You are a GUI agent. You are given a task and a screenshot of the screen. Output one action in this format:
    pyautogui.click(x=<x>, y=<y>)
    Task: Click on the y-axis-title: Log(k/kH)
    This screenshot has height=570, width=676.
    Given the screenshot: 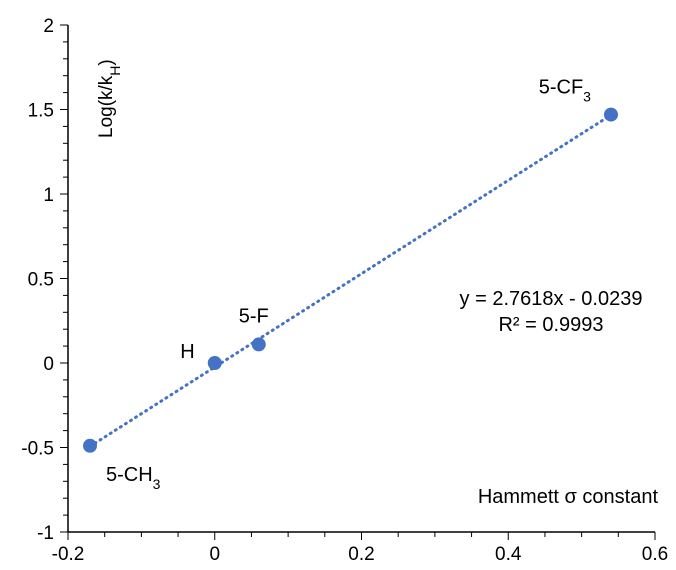 What is the action you would take?
    pyautogui.click(x=109, y=98)
    